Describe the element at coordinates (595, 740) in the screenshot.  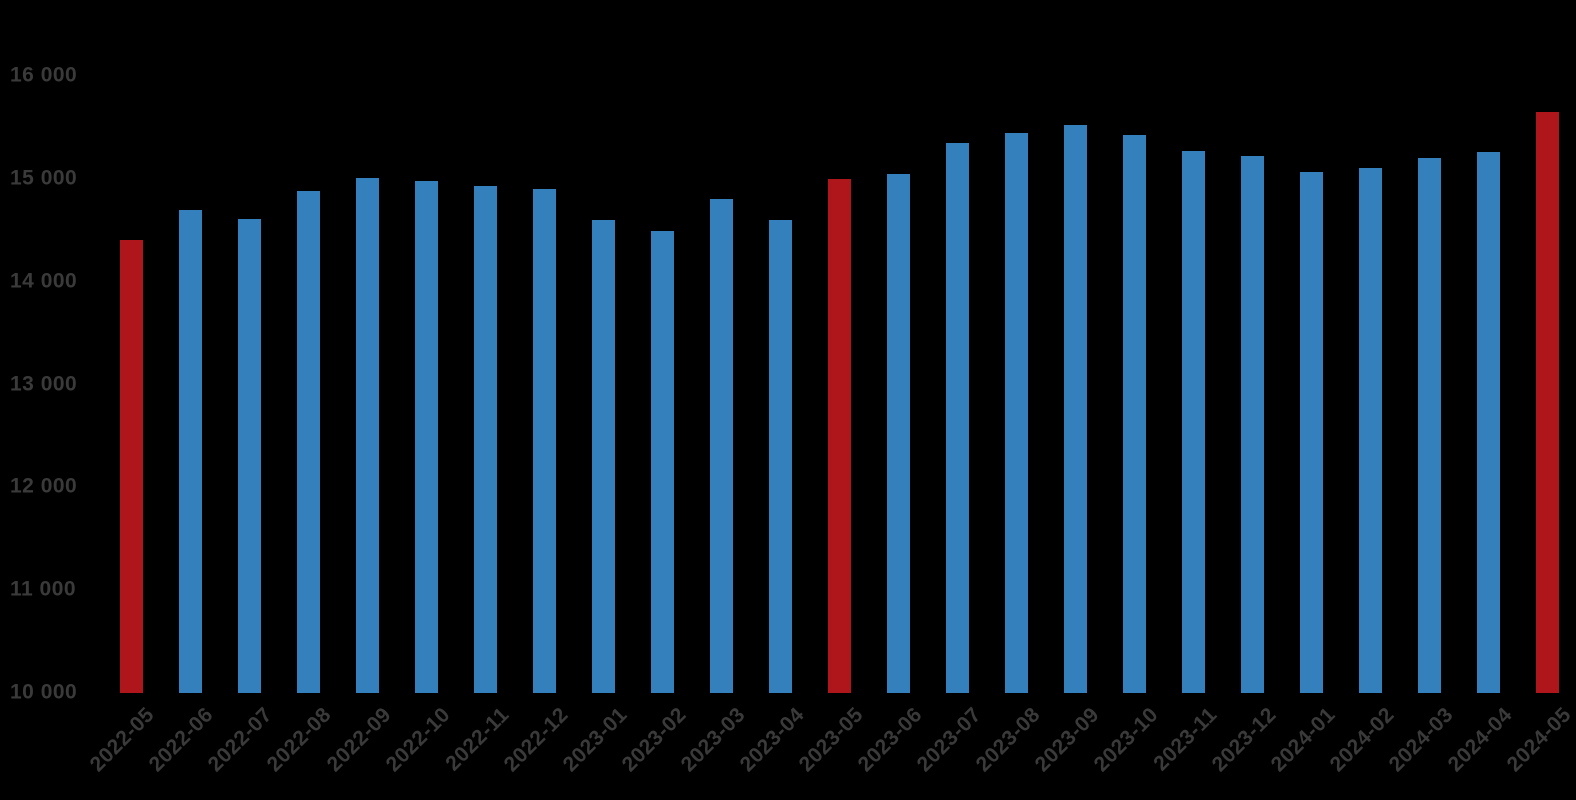
I see `x-tick-label: 2023-01` at that location.